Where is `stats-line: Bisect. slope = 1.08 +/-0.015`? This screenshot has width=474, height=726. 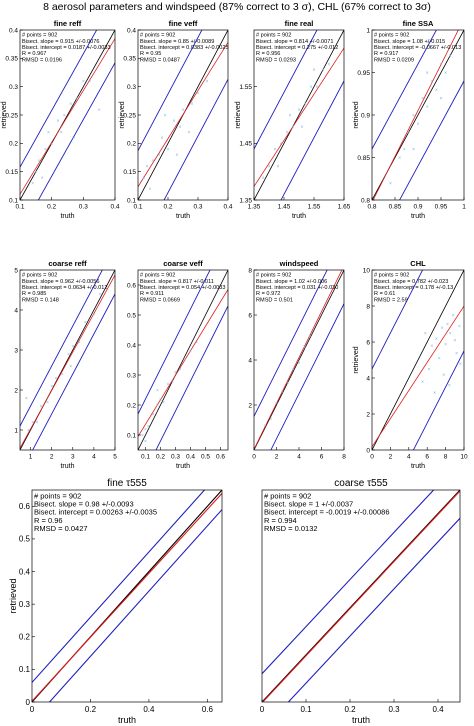 stats-line: Bisect. slope = 1.08 +/-0.015 is located at coordinates (409, 42).